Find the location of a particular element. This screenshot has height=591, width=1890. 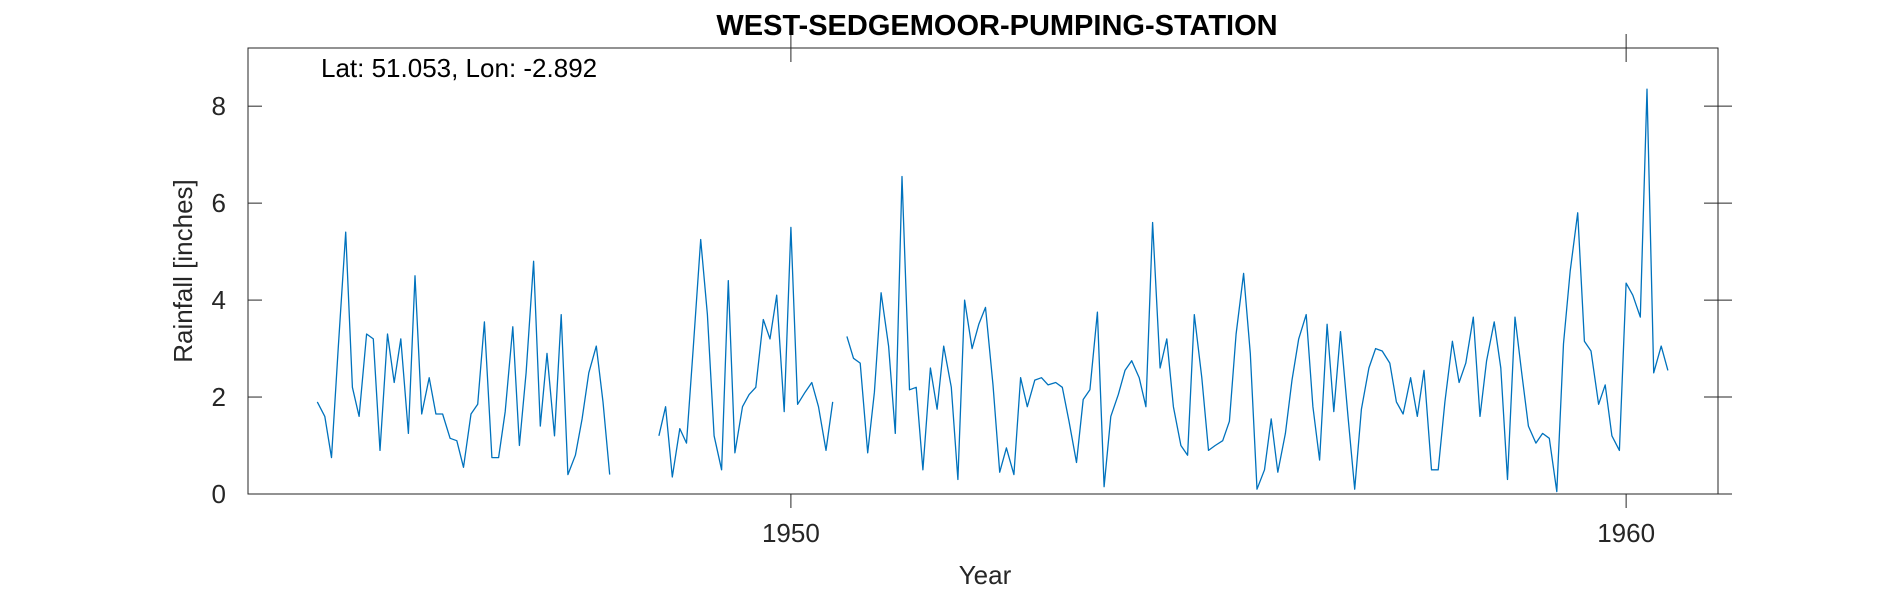

location-annotation: Lat: 51.053, Lon: -2.892 is located at coordinates (459, 68).